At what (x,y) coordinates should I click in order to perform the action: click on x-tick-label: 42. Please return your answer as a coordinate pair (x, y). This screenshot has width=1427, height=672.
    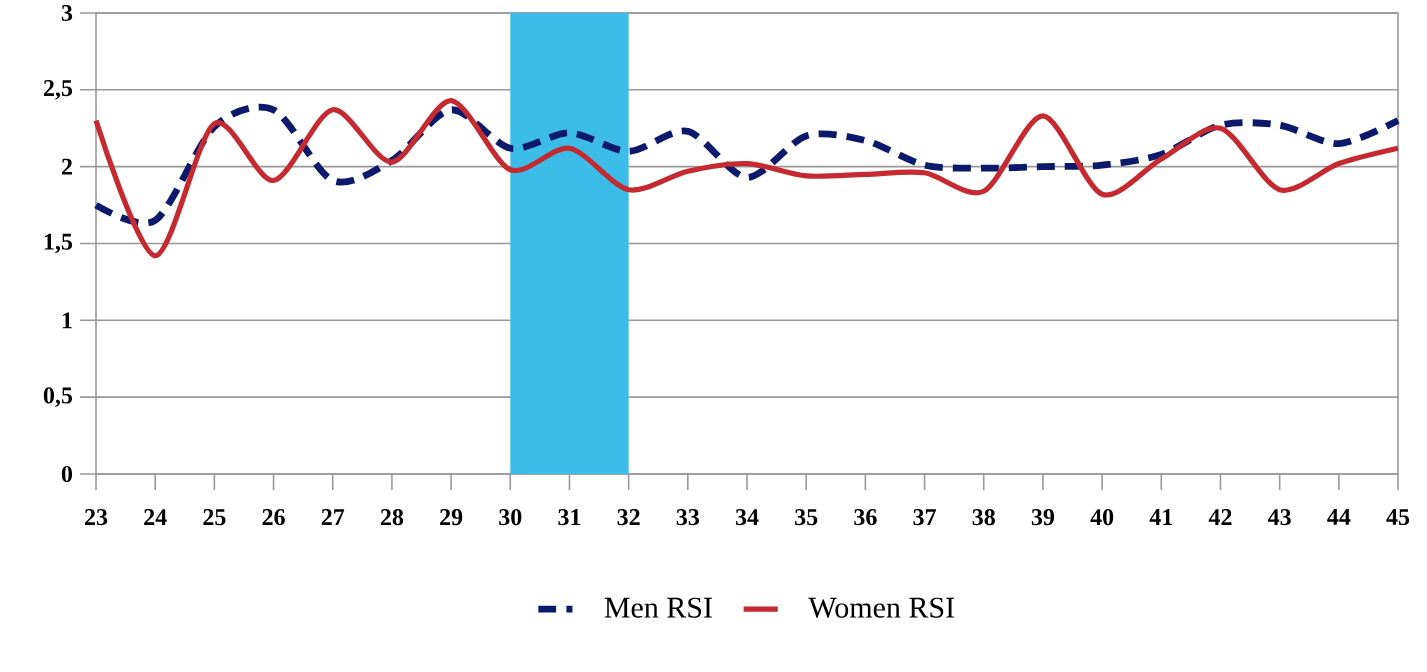
    Looking at the image, I should click on (1220, 517).